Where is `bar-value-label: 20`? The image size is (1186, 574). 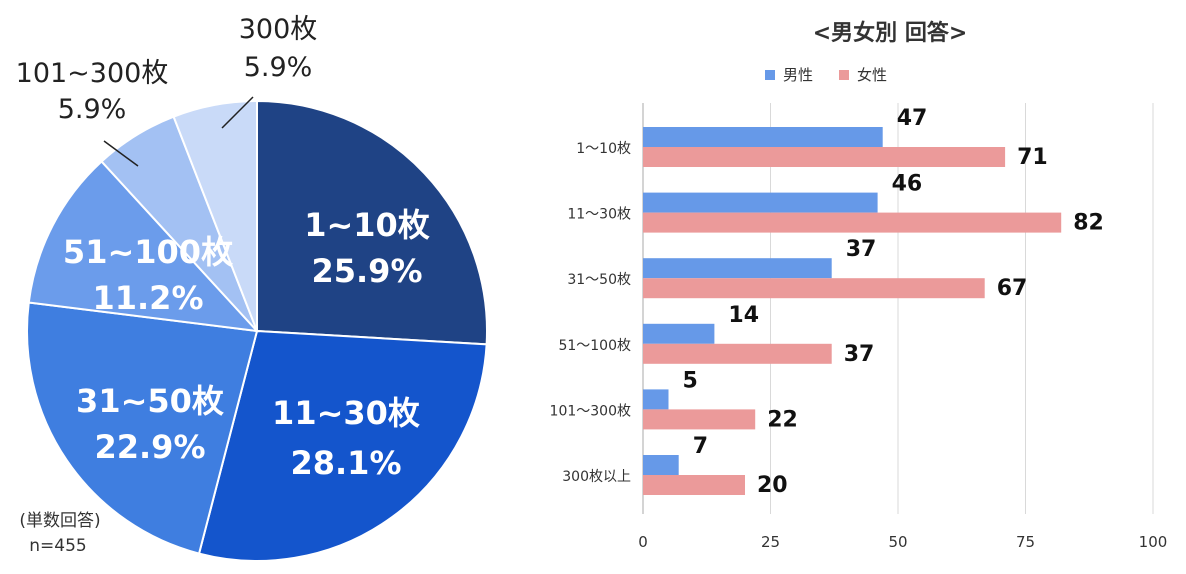
bar-value-label: 20 is located at coordinates (772, 485).